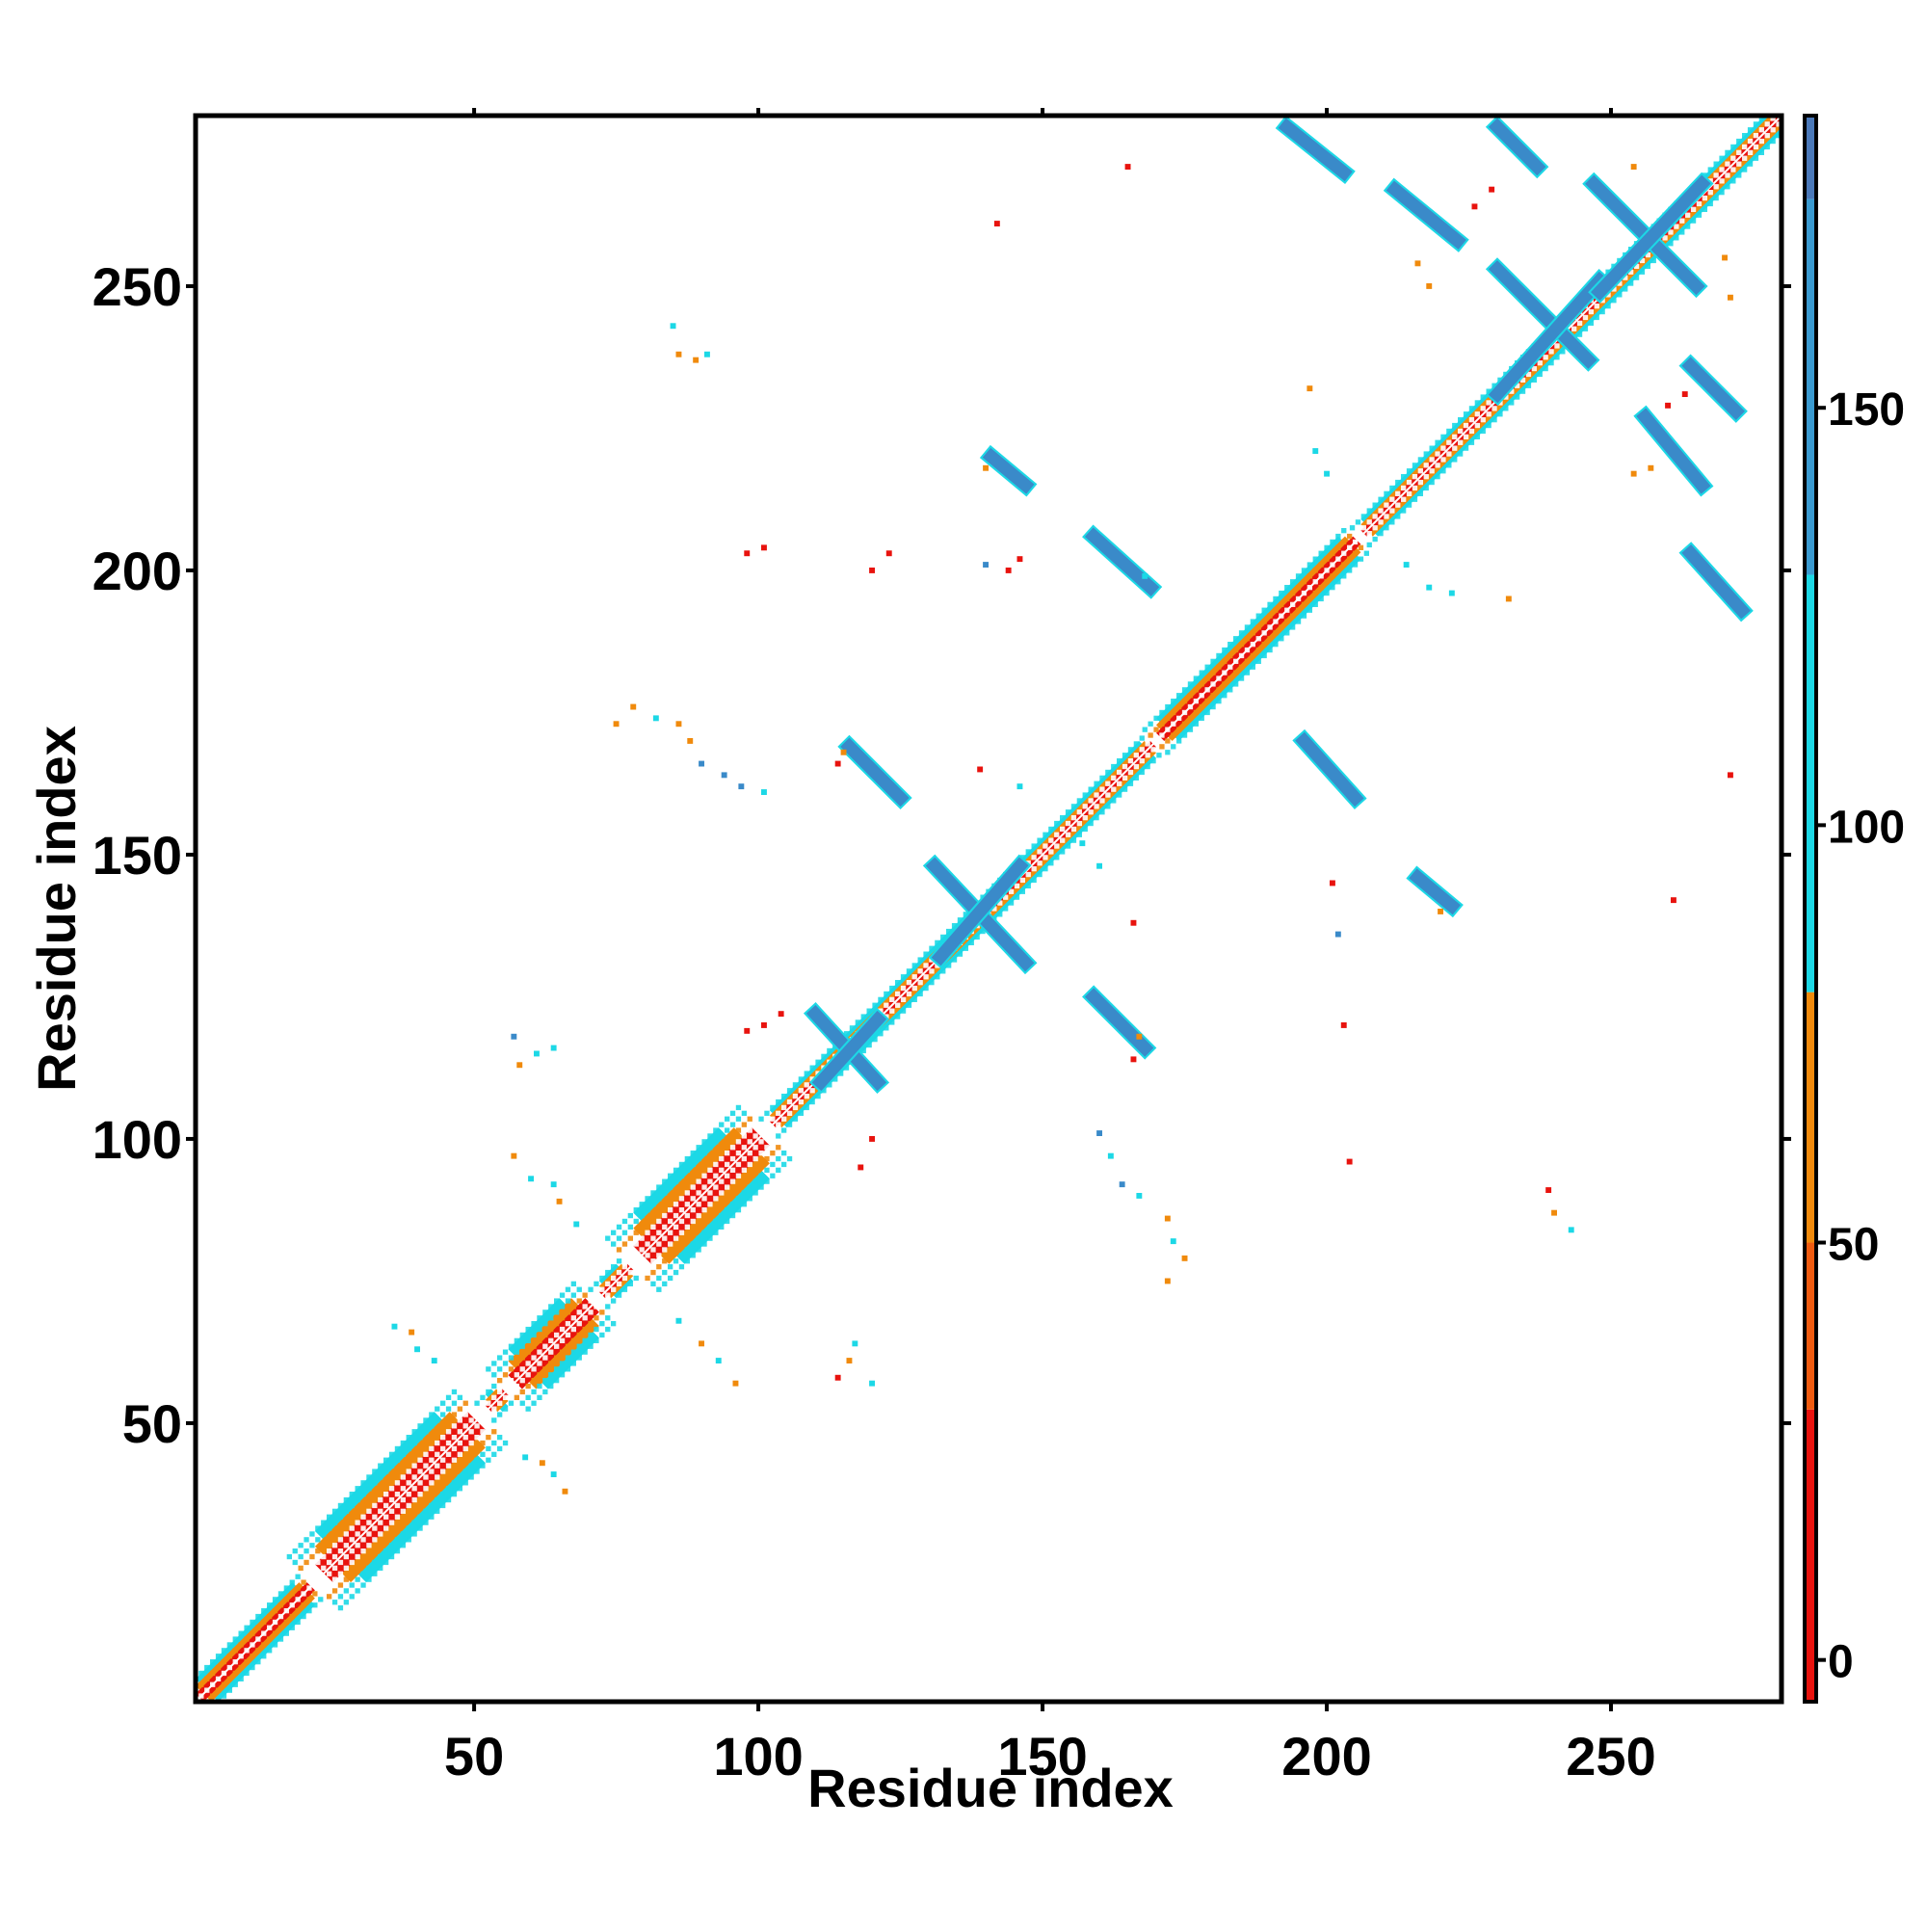  Describe the element at coordinates (1786, 854) in the screenshot. I see `right-axis-ticks` at that location.